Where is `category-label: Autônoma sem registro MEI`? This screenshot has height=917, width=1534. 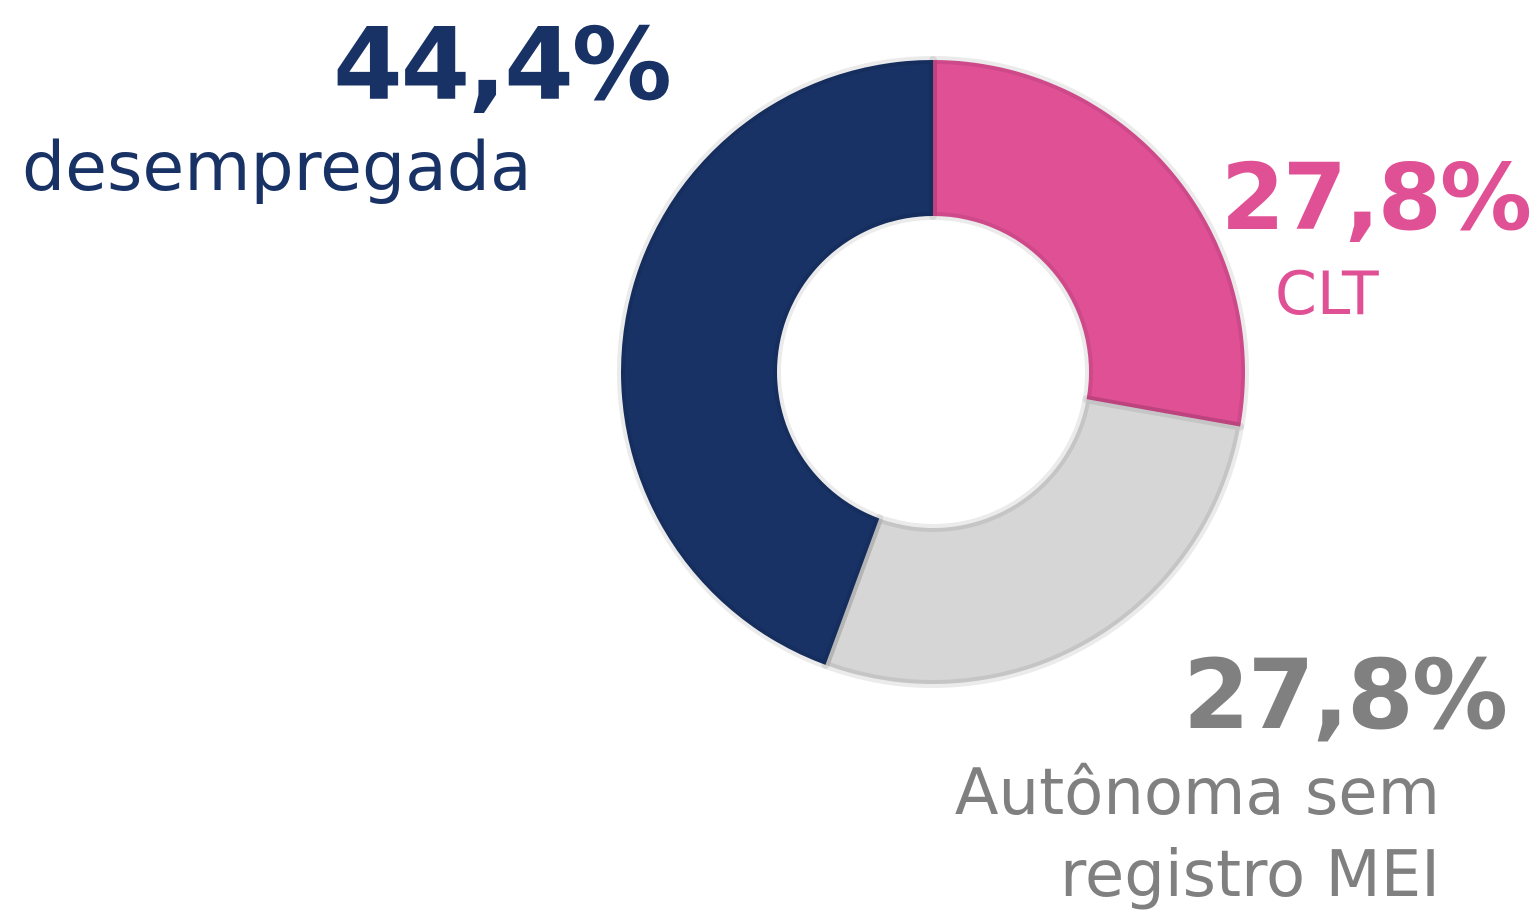 category-label: Autônoma sem registro MEI is located at coordinates (1197, 834).